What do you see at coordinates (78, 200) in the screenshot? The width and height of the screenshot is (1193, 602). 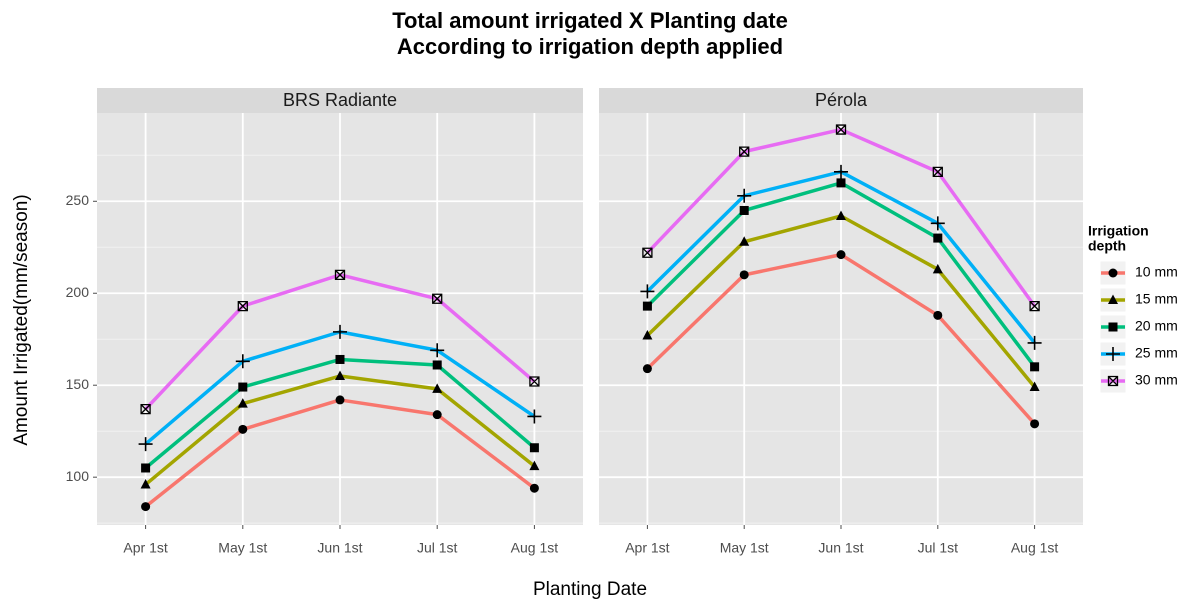 I see `y-tick-label: 250` at bounding box center [78, 200].